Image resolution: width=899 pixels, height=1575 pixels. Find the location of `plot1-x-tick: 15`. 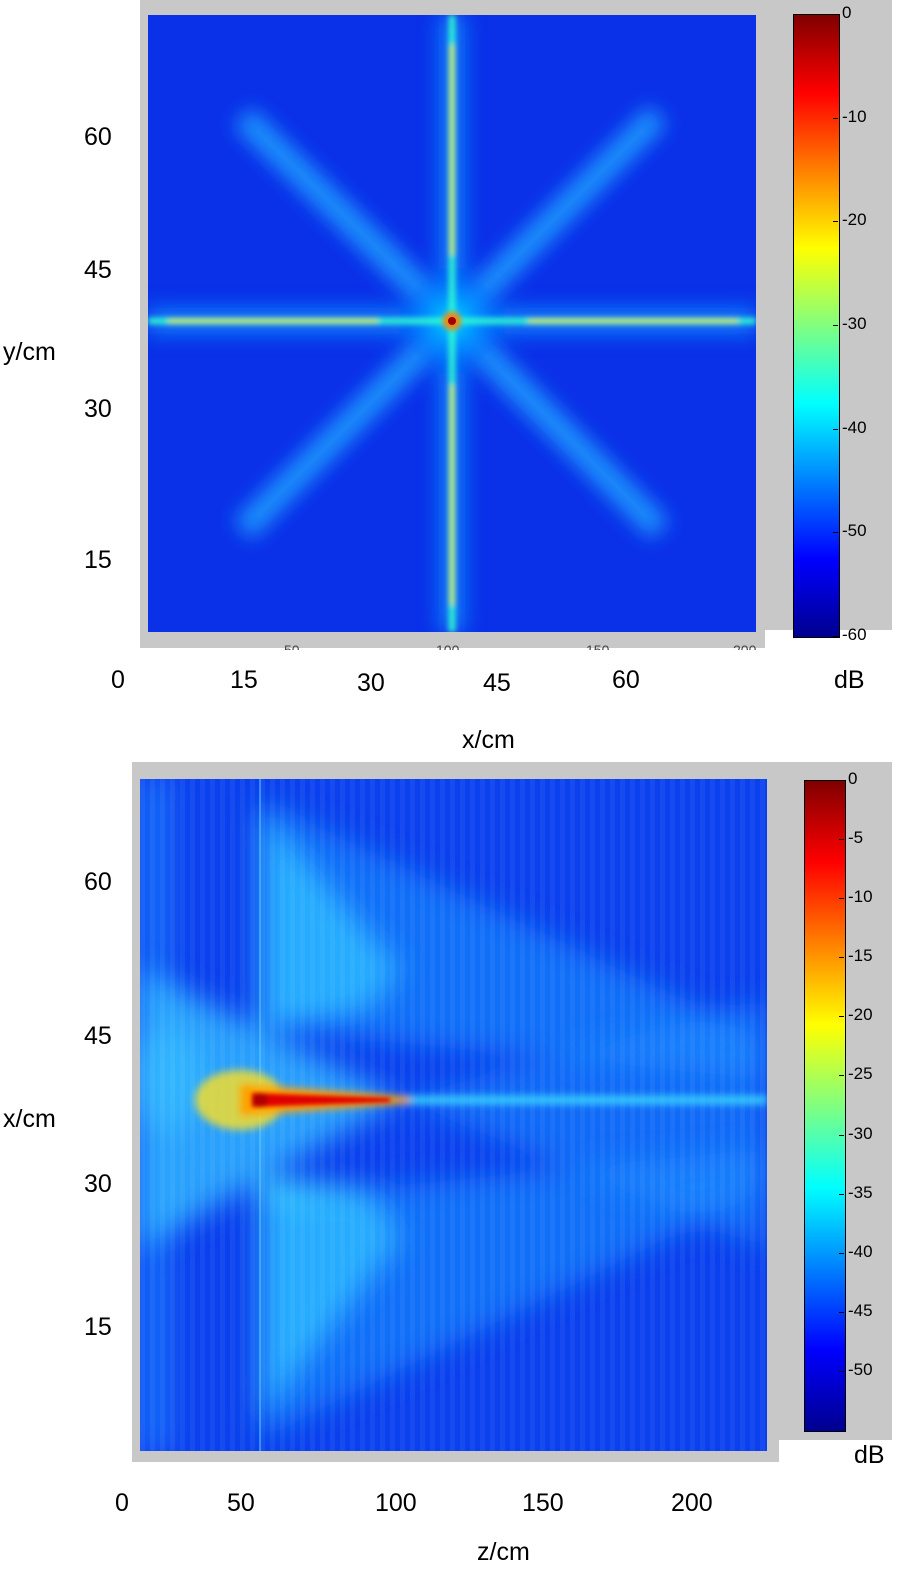

plot1-x-tick: 15 is located at coordinates (244, 680).